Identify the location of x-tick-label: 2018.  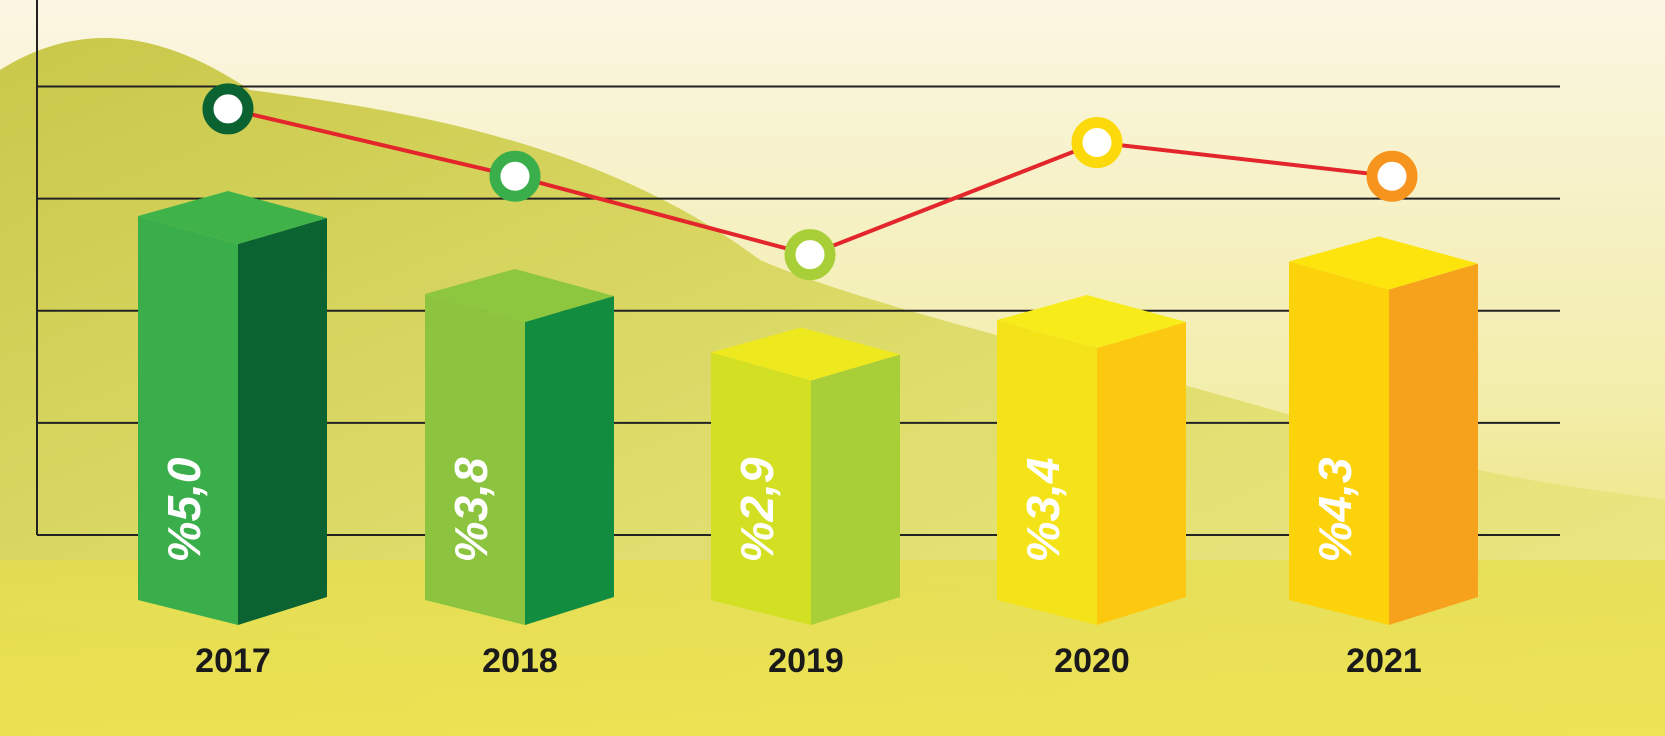
(520, 661).